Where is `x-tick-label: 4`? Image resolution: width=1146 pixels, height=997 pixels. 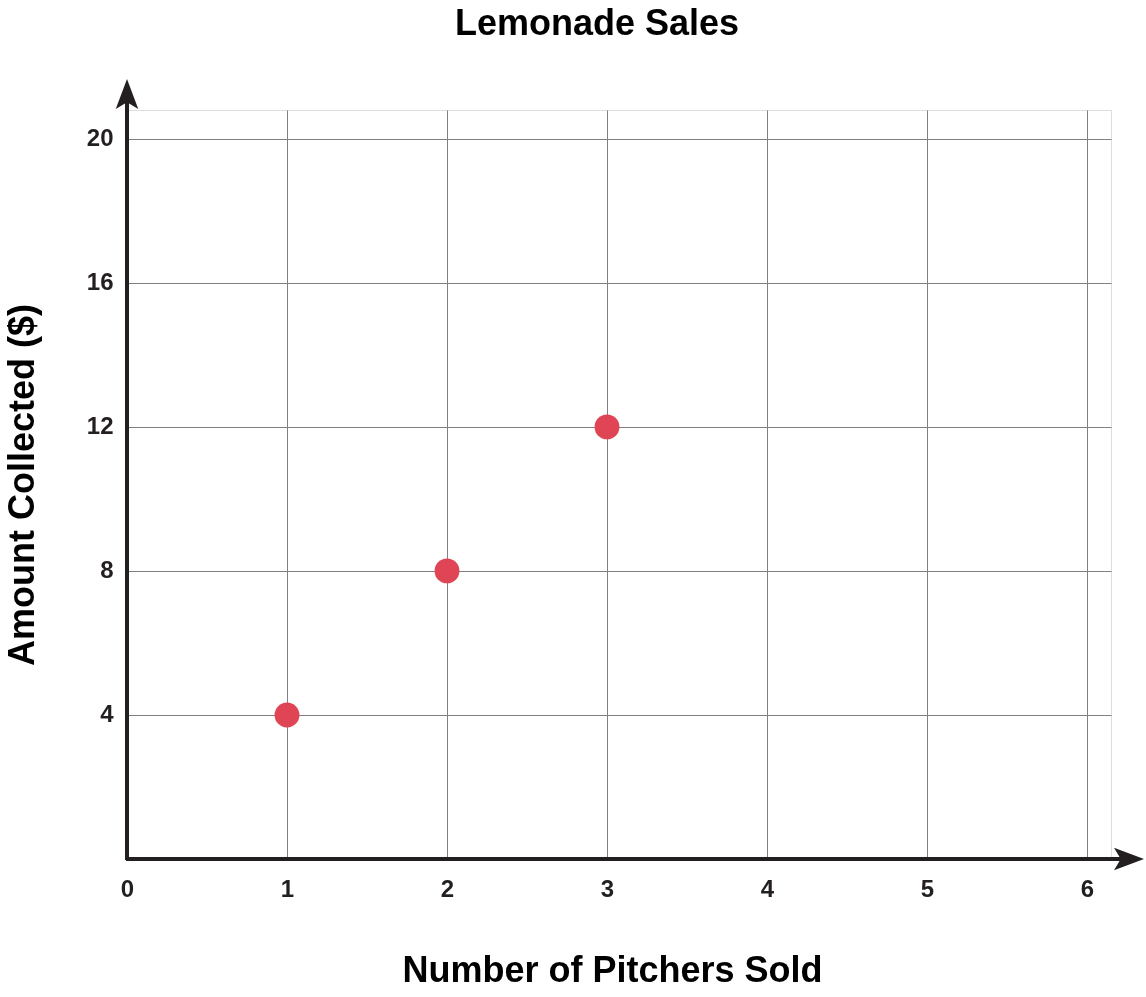 x-tick-label: 4 is located at coordinates (767, 888).